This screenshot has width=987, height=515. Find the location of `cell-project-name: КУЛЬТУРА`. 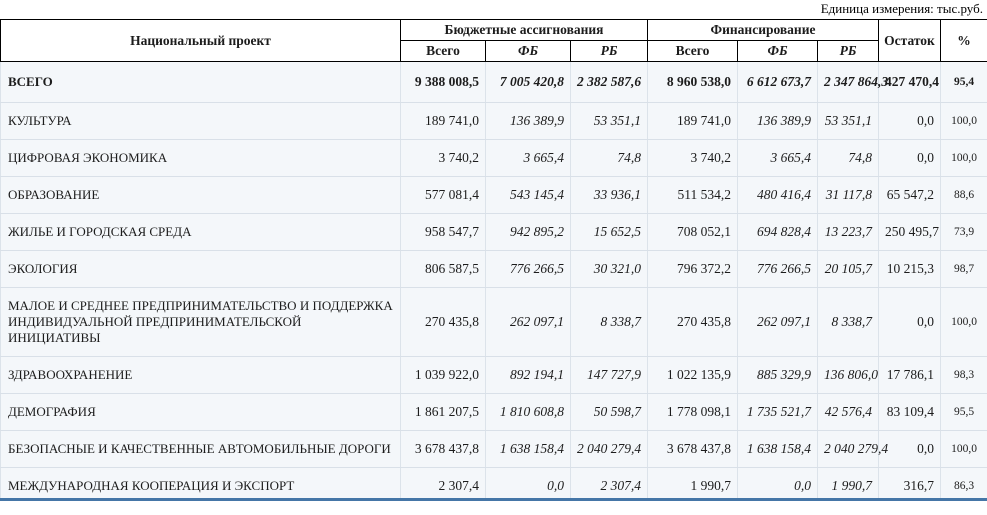

cell-project-name: КУЛЬТУРА is located at coordinates (200, 121).